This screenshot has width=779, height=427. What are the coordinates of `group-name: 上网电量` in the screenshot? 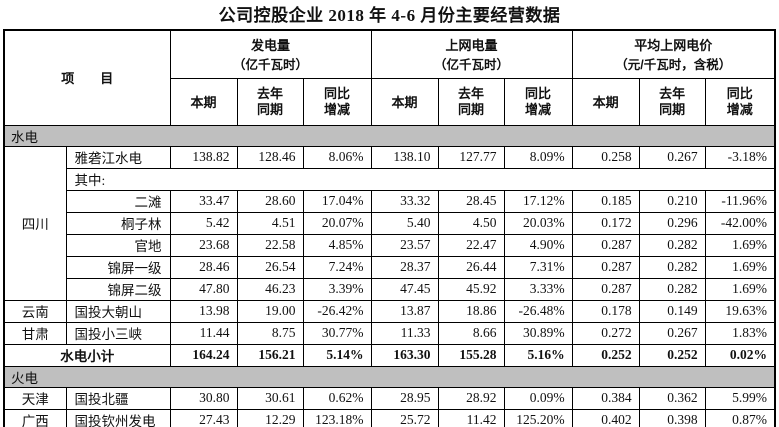 It's located at (471, 46).